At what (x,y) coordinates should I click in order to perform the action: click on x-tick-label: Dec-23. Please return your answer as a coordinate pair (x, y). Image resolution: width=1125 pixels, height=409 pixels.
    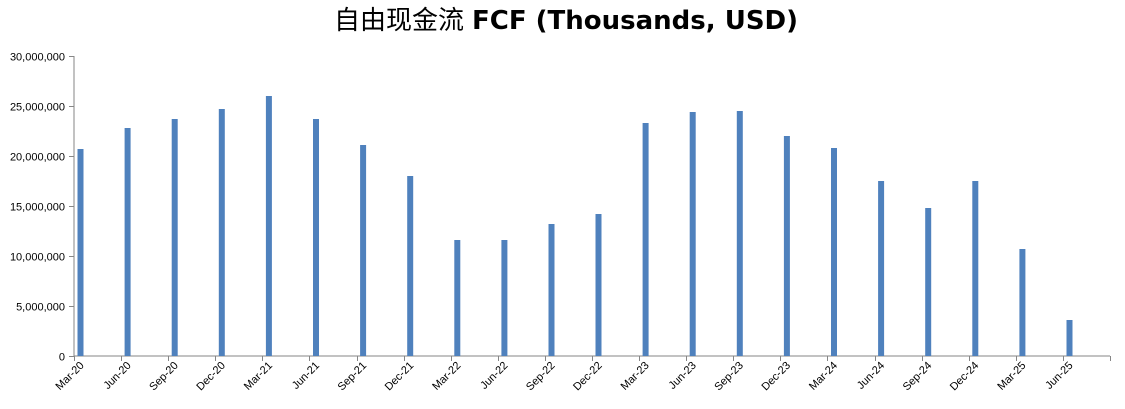
    Looking at the image, I should click on (776, 377).